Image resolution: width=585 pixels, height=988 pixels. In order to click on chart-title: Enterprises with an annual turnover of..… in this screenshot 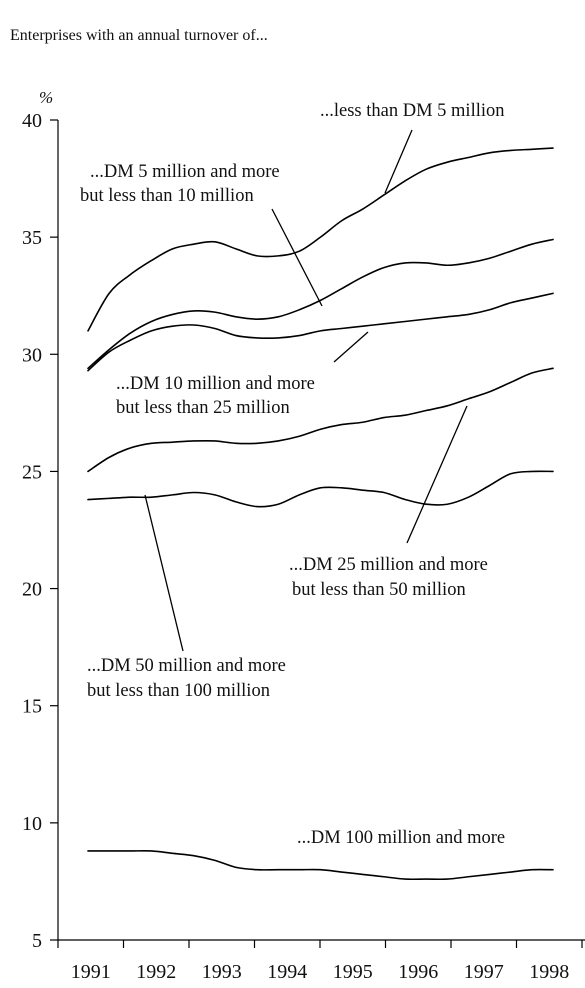, I will do `click(139, 35)`.